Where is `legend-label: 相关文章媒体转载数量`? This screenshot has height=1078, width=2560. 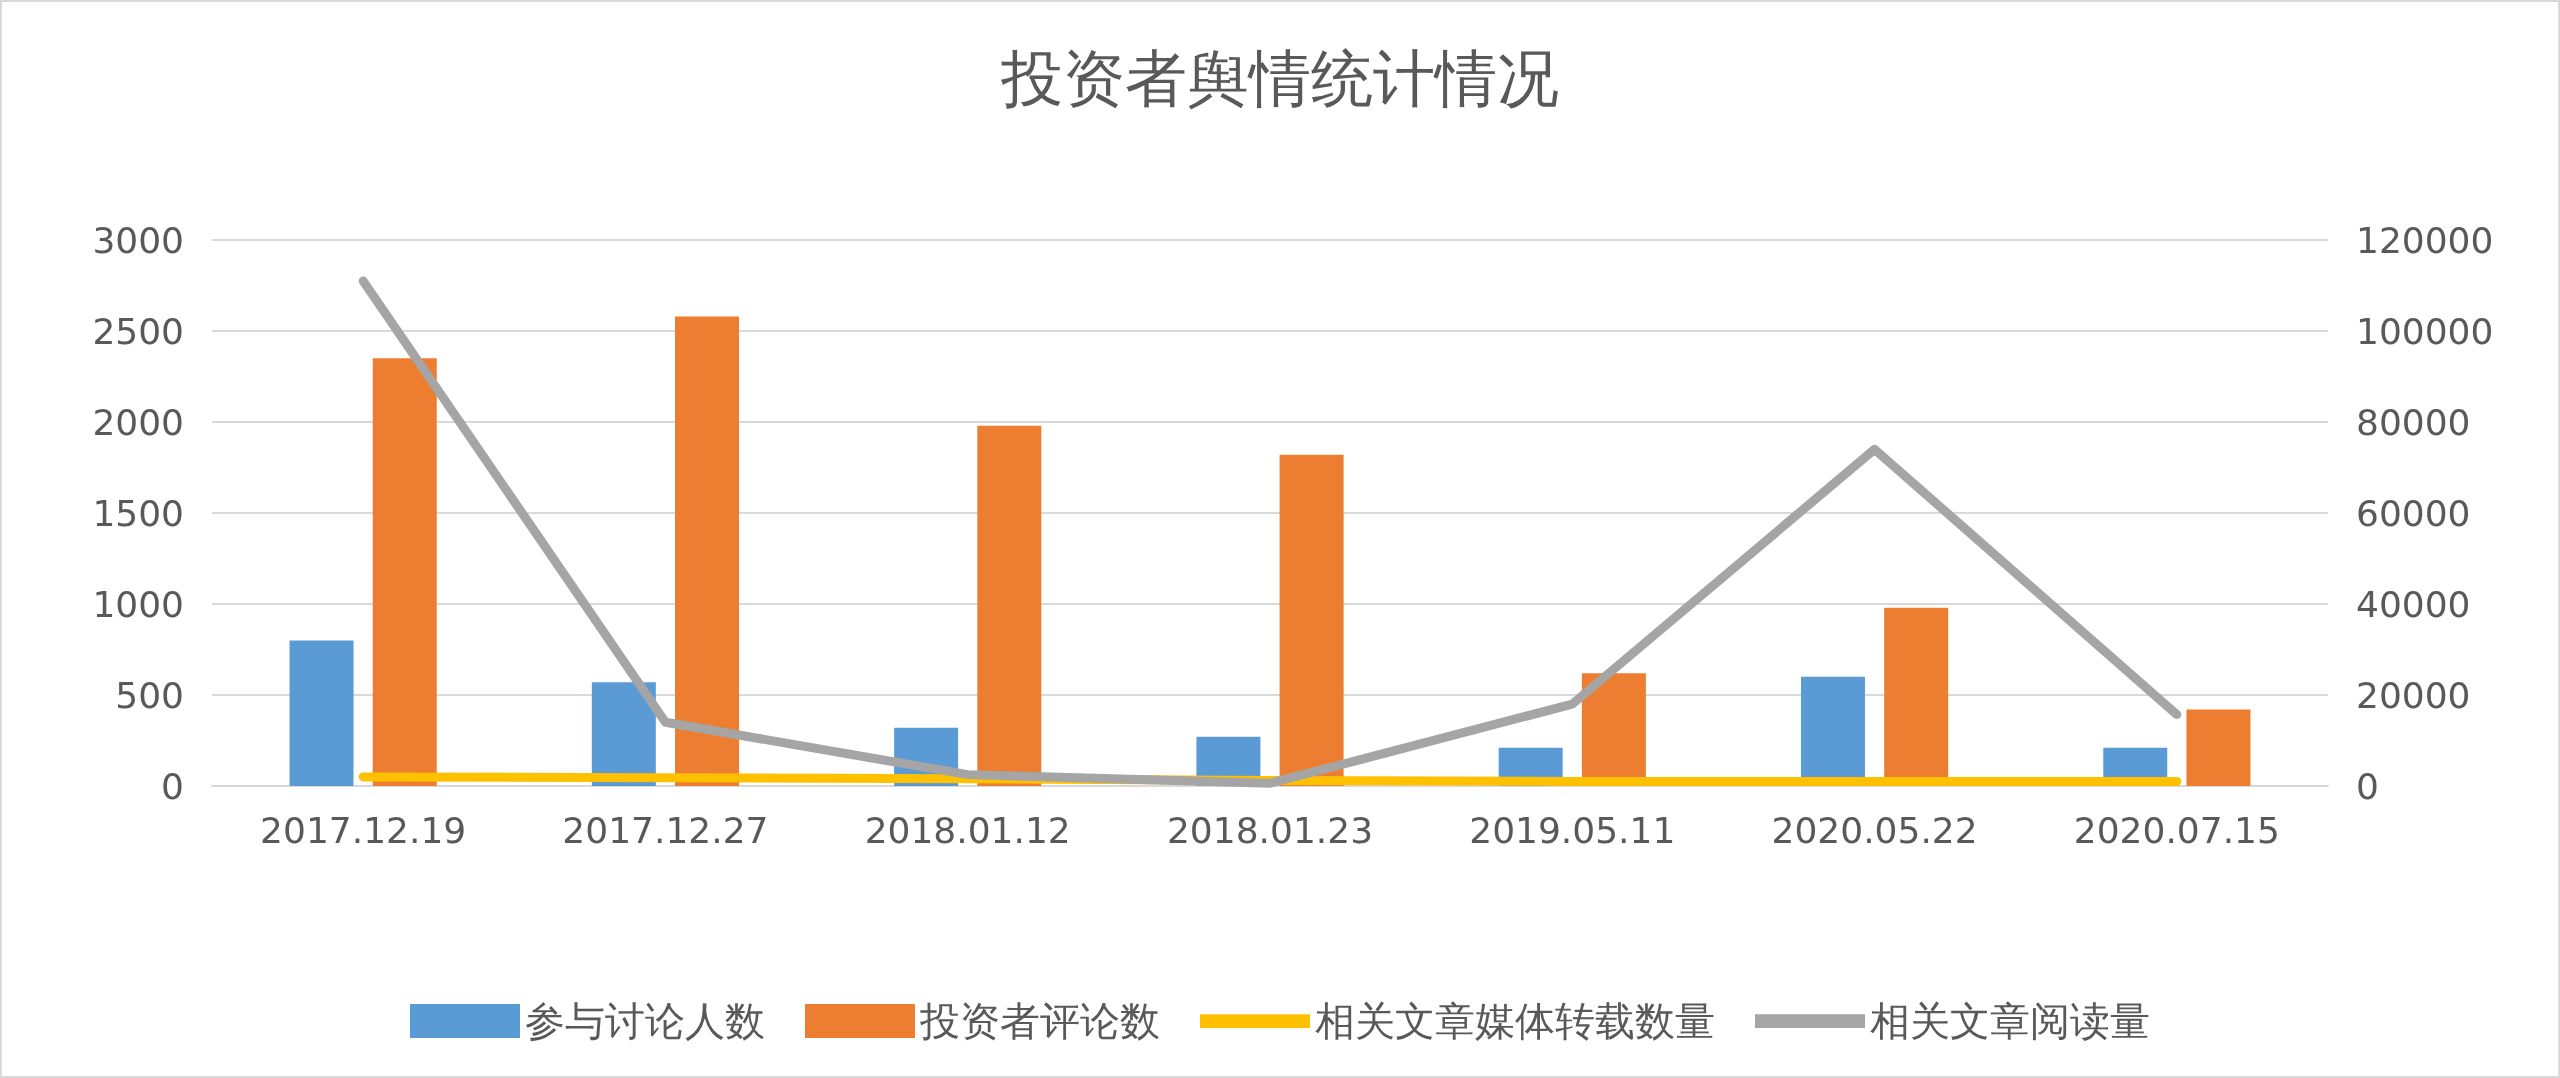
legend-label: 相关文章媒体转载数量 is located at coordinates (1515, 1021).